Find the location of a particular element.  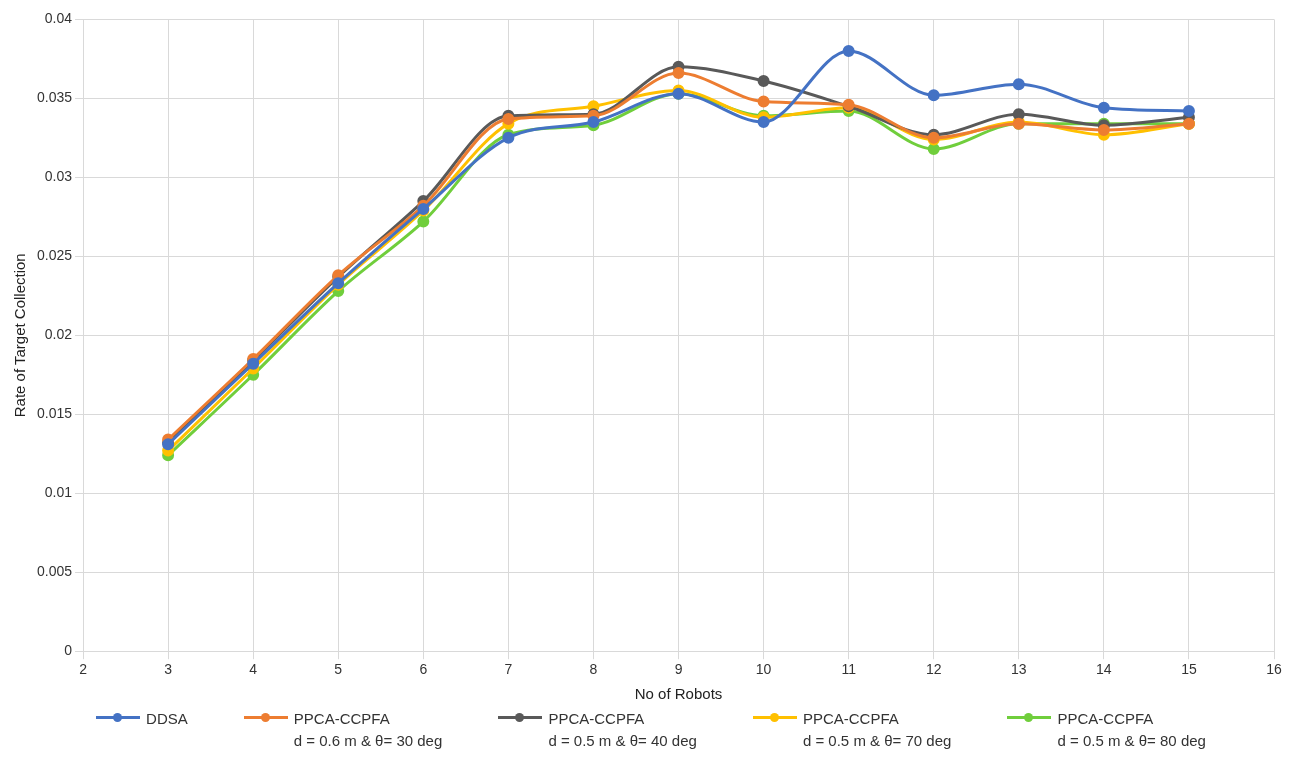

x-tick-label: 16 is located at coordinates (1274, 669).